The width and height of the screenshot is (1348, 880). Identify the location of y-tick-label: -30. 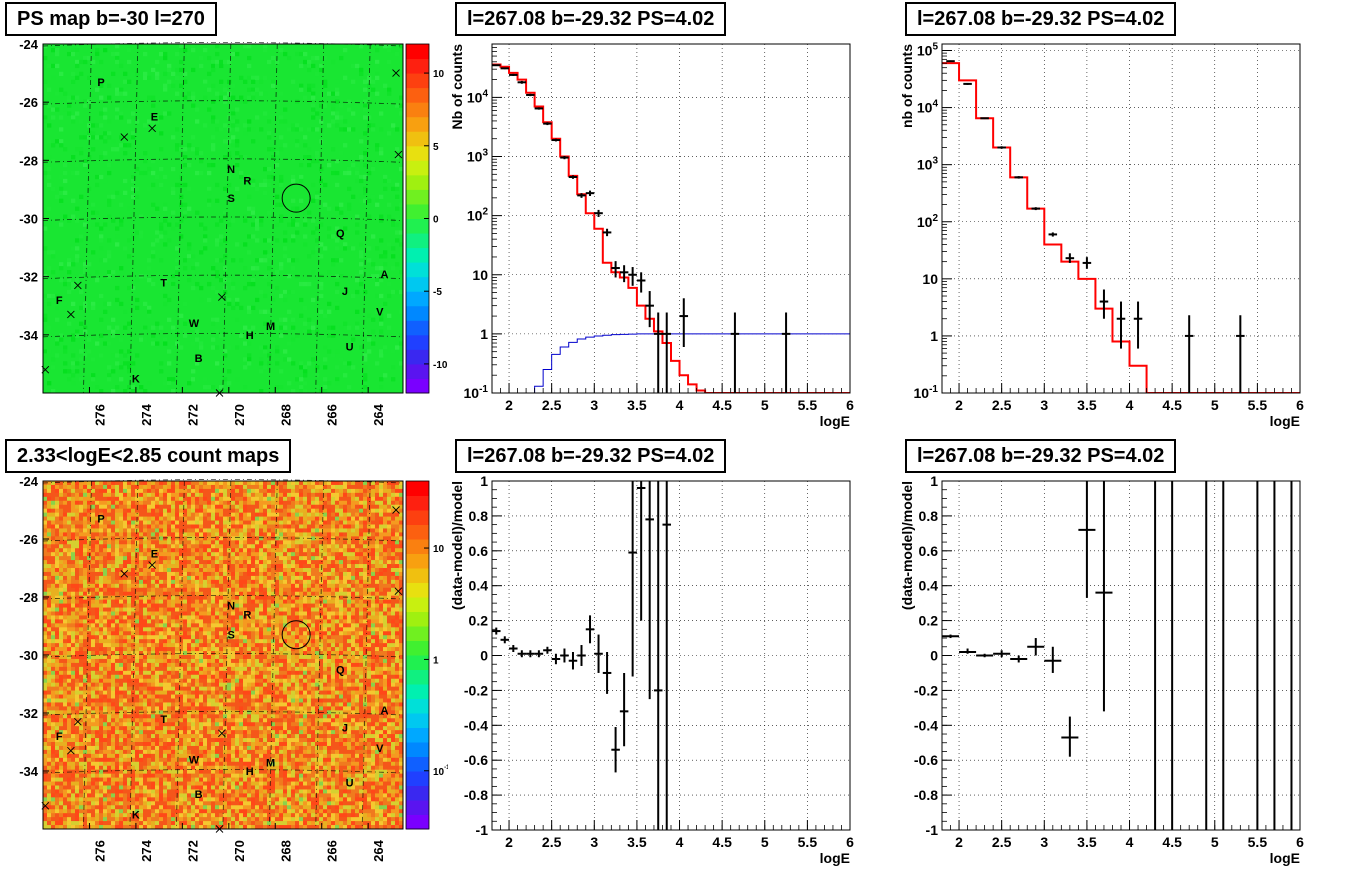
(28, 219).